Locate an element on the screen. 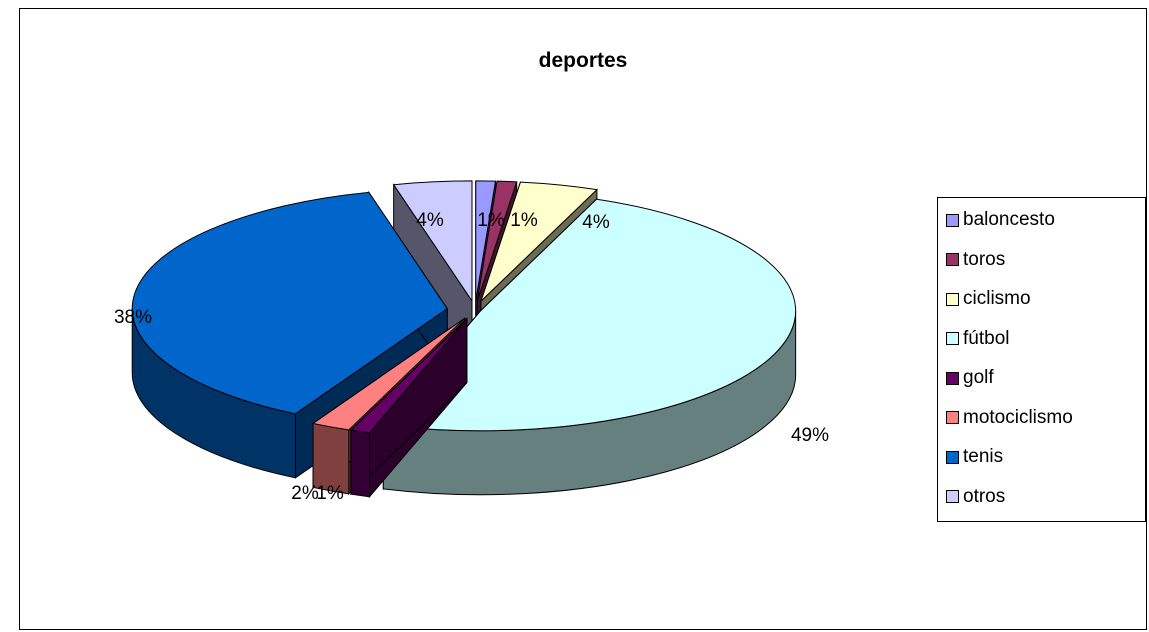 The width and height of the screenshot is (1149, 632). legend-item-baloncesto: baloncesto is located at coordinates (1000, 220).